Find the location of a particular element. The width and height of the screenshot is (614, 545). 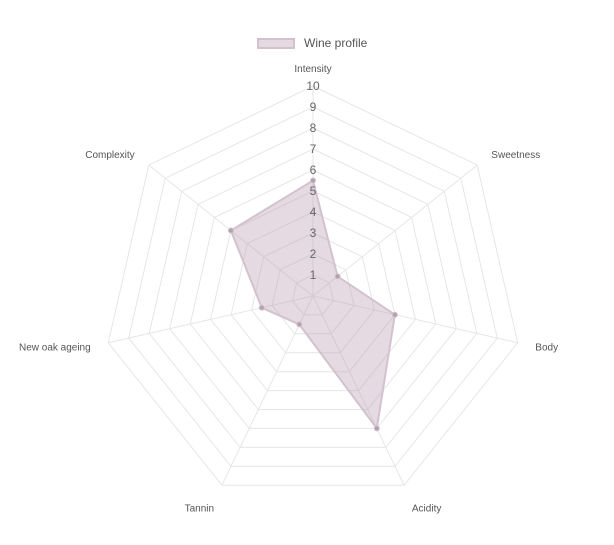

axis-label-complexity: Complexity is located at coordinates (109, 155).